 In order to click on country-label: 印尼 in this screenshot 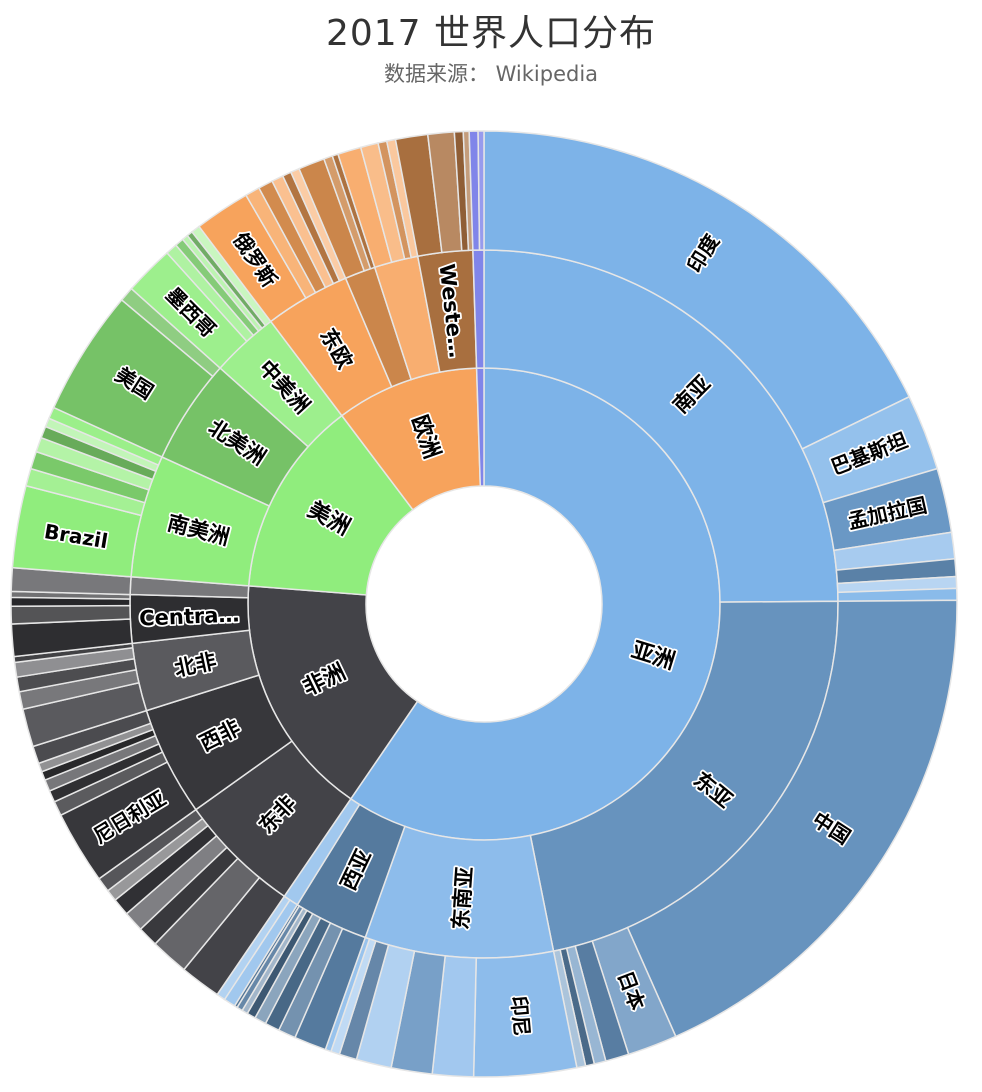, I will do `click(520, 1016)`.